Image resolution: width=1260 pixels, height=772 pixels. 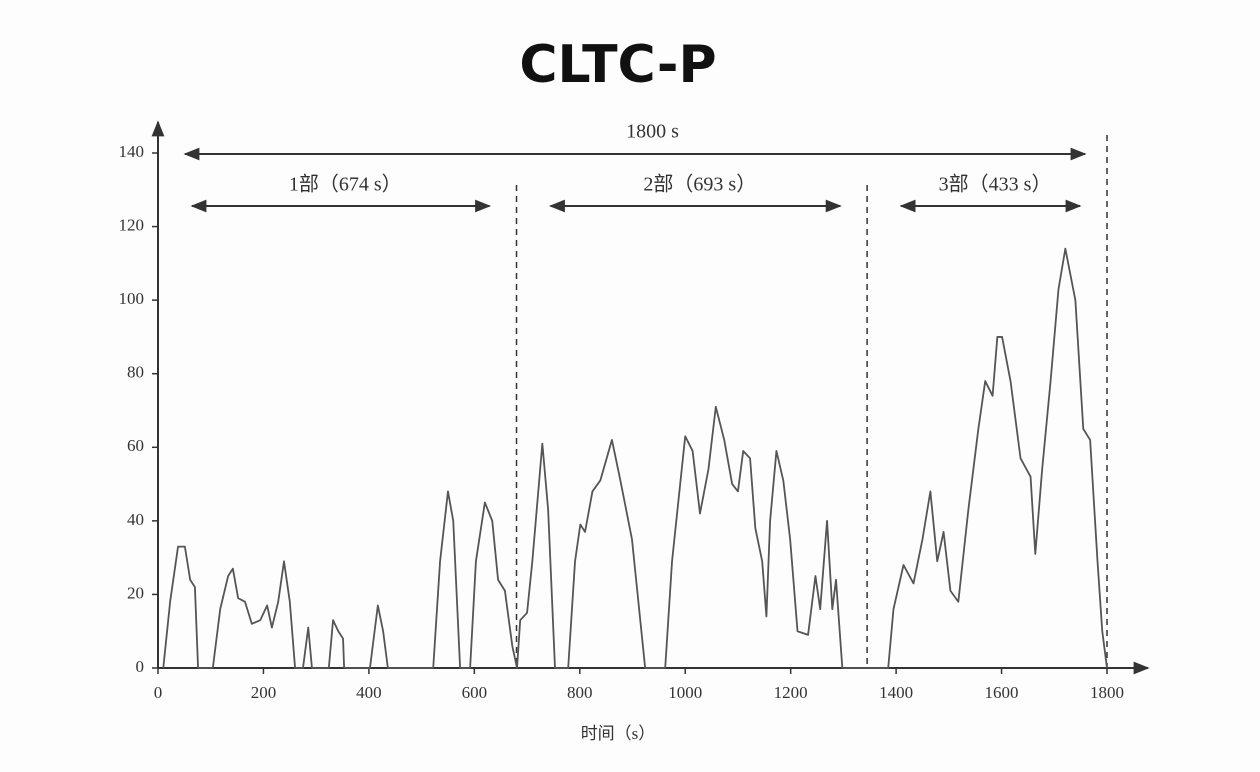 I want to click on y-tick-label: 80, so click(x=135, y=372).